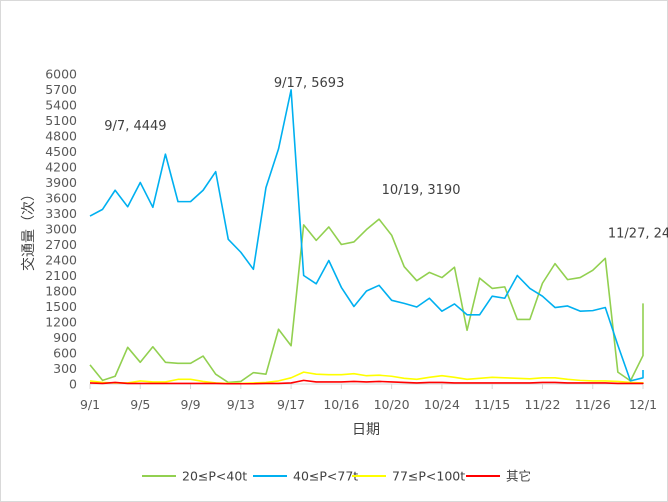 Image resolution: width=668 pixels, height=502 pixels. What do you see at coordinates (291, 404) in the screenshot?
I see `x-tick-label: 9/17` at bounding box center [291, 404].